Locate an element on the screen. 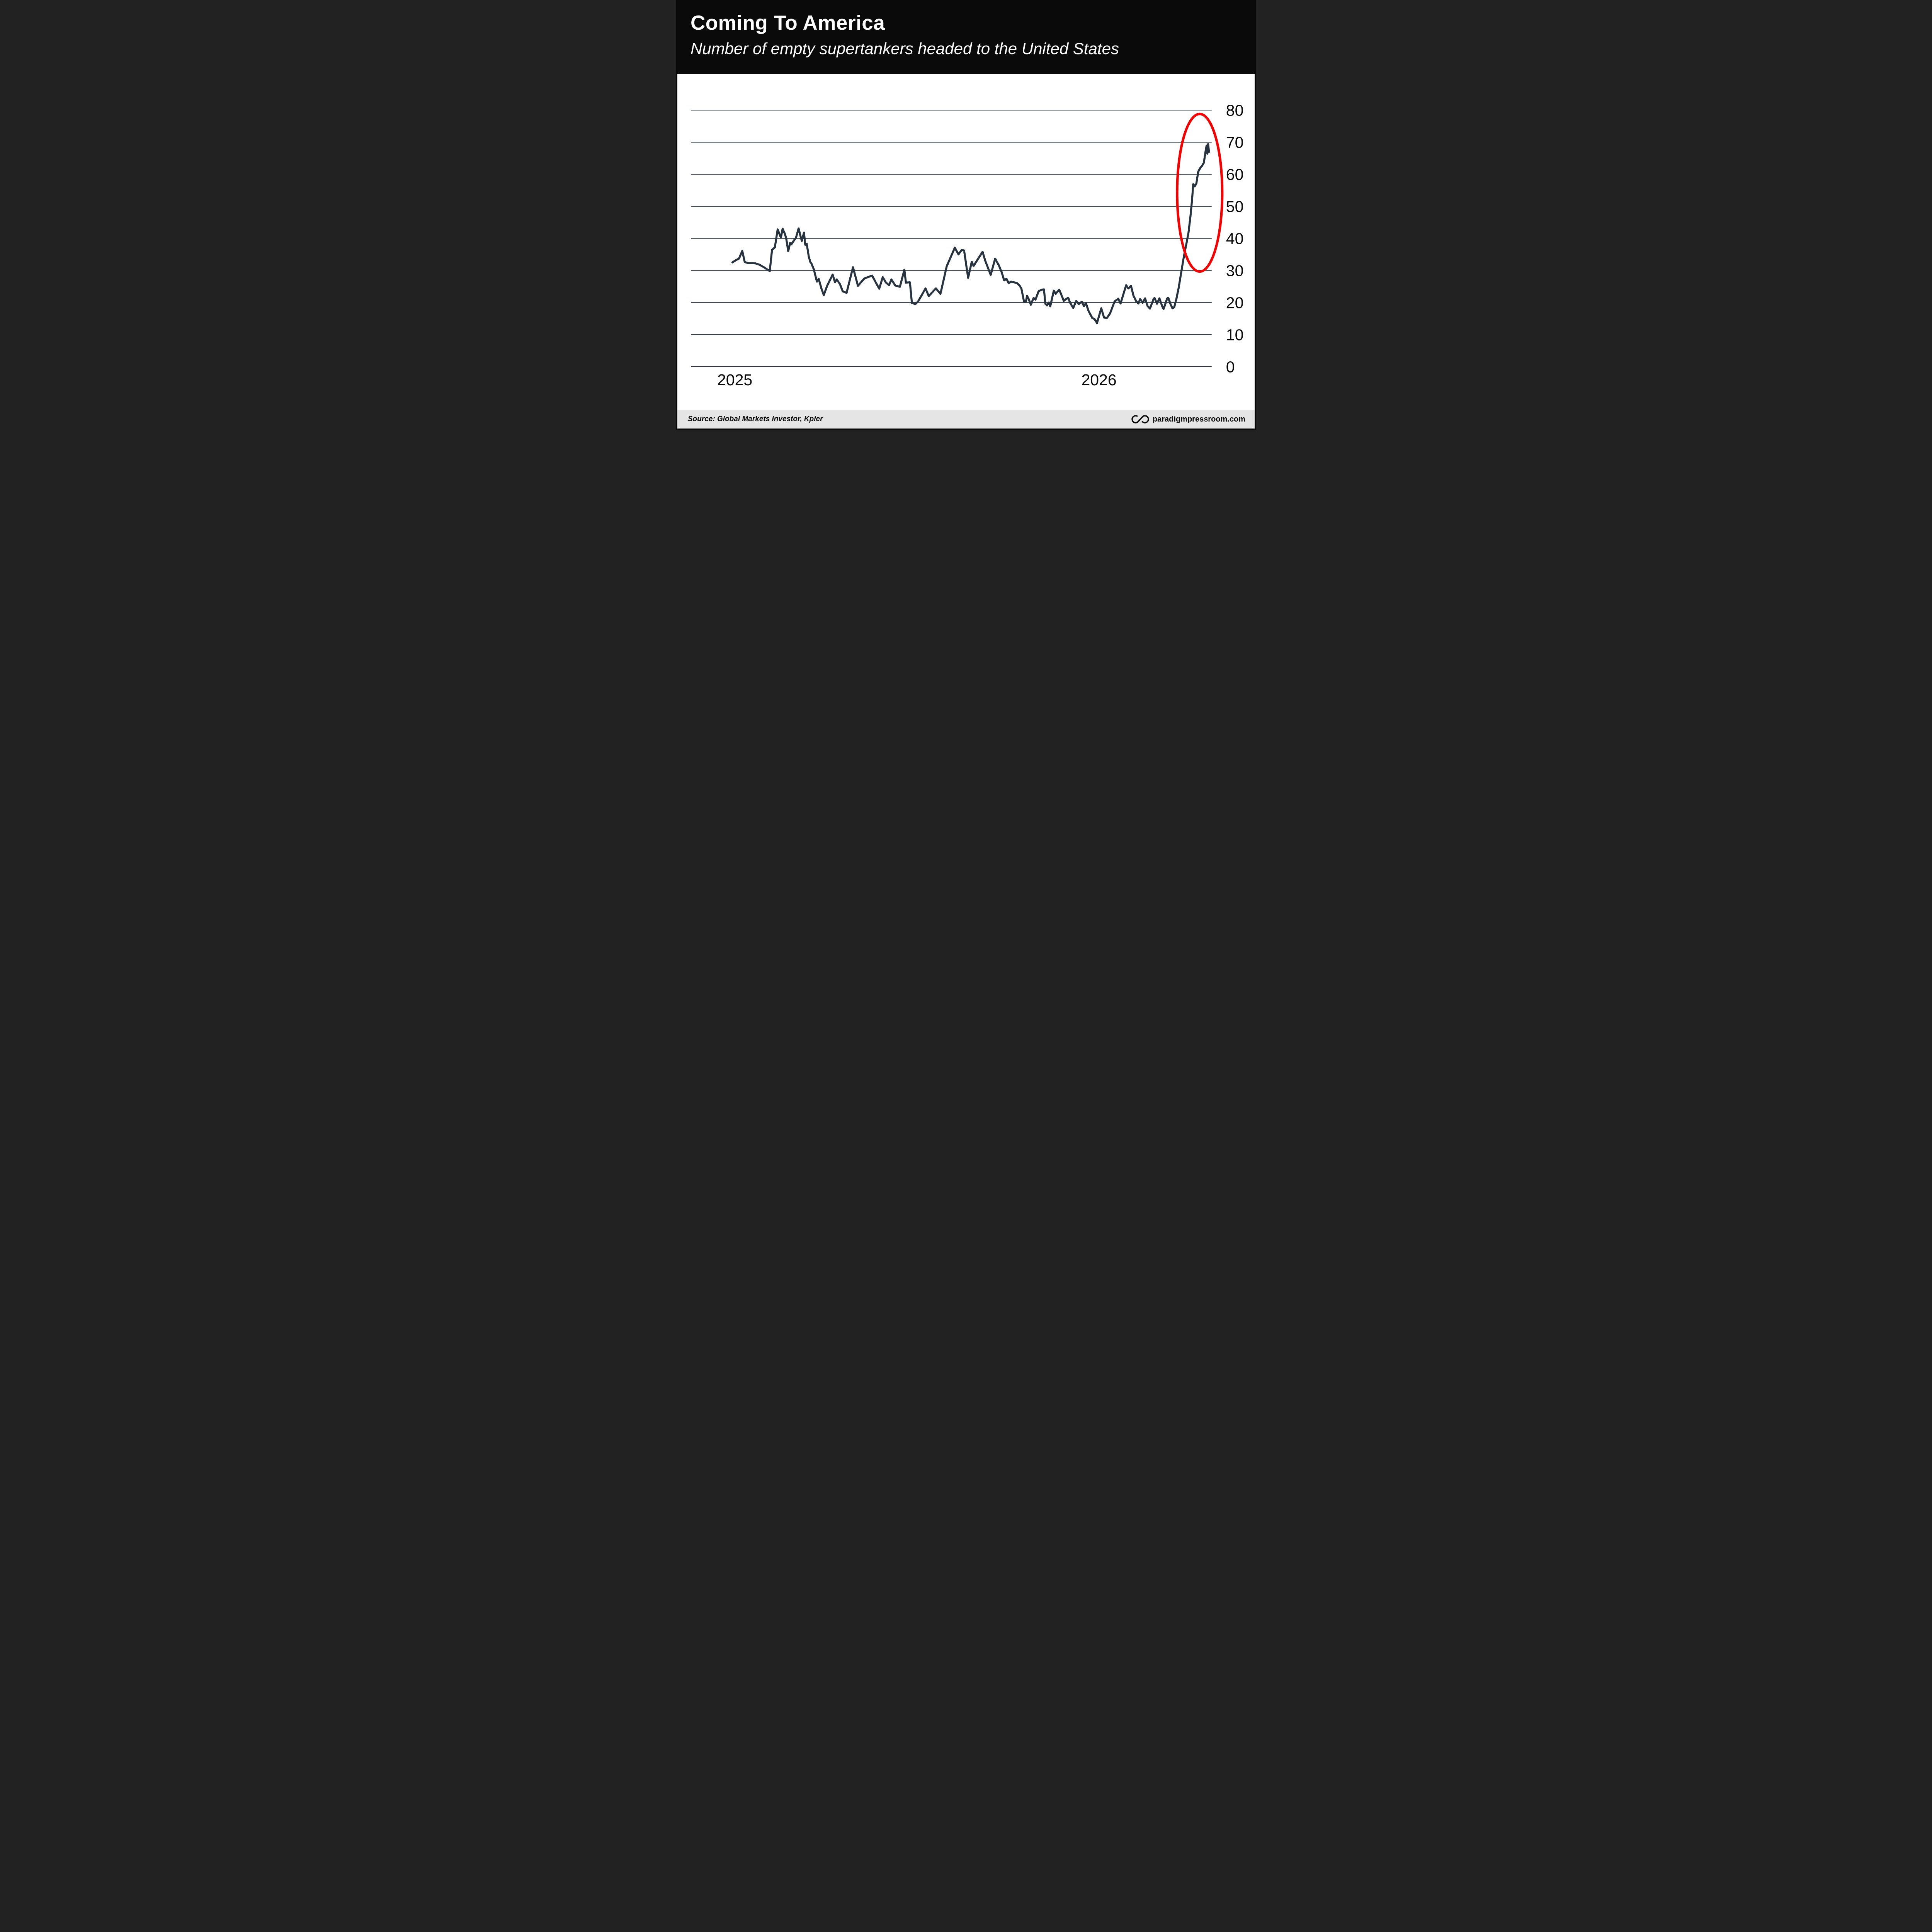 This screenshot has height=1932, width=1932. source-credit: Source: Global Markets Investor, Kpler is located at coordinates (756, 419).